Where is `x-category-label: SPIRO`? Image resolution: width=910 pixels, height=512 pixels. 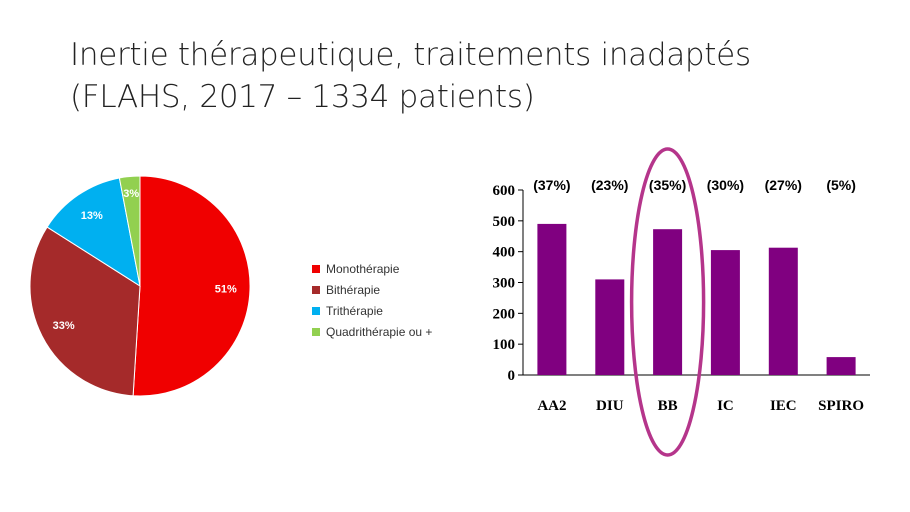 x-category-label: SPIRO is located at coordinates (841, 406).